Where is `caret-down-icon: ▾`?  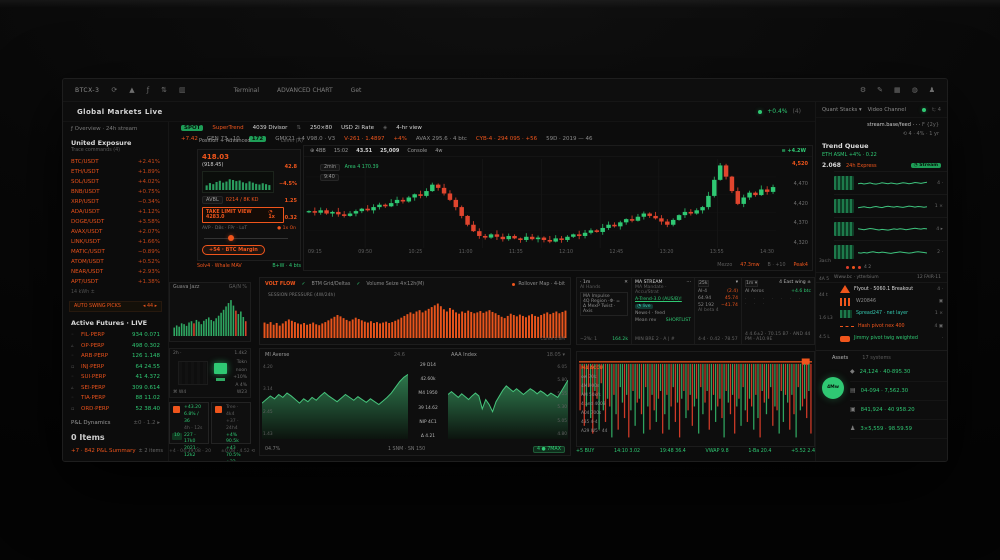
caret-down-icon: ▾ is located at coordinates (736, 282).